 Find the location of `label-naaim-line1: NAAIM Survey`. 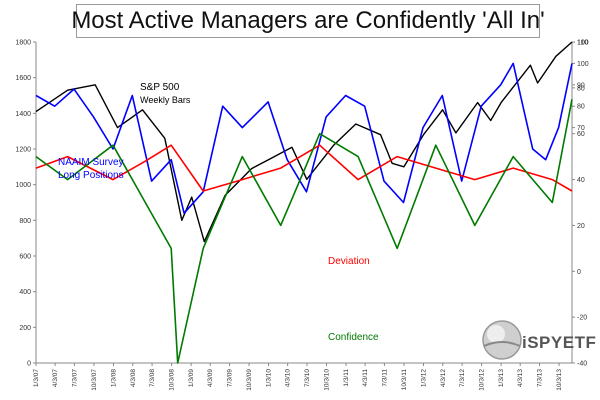

label-naaim-line1: NAAIM Survey is located at coordinates (91, 162).